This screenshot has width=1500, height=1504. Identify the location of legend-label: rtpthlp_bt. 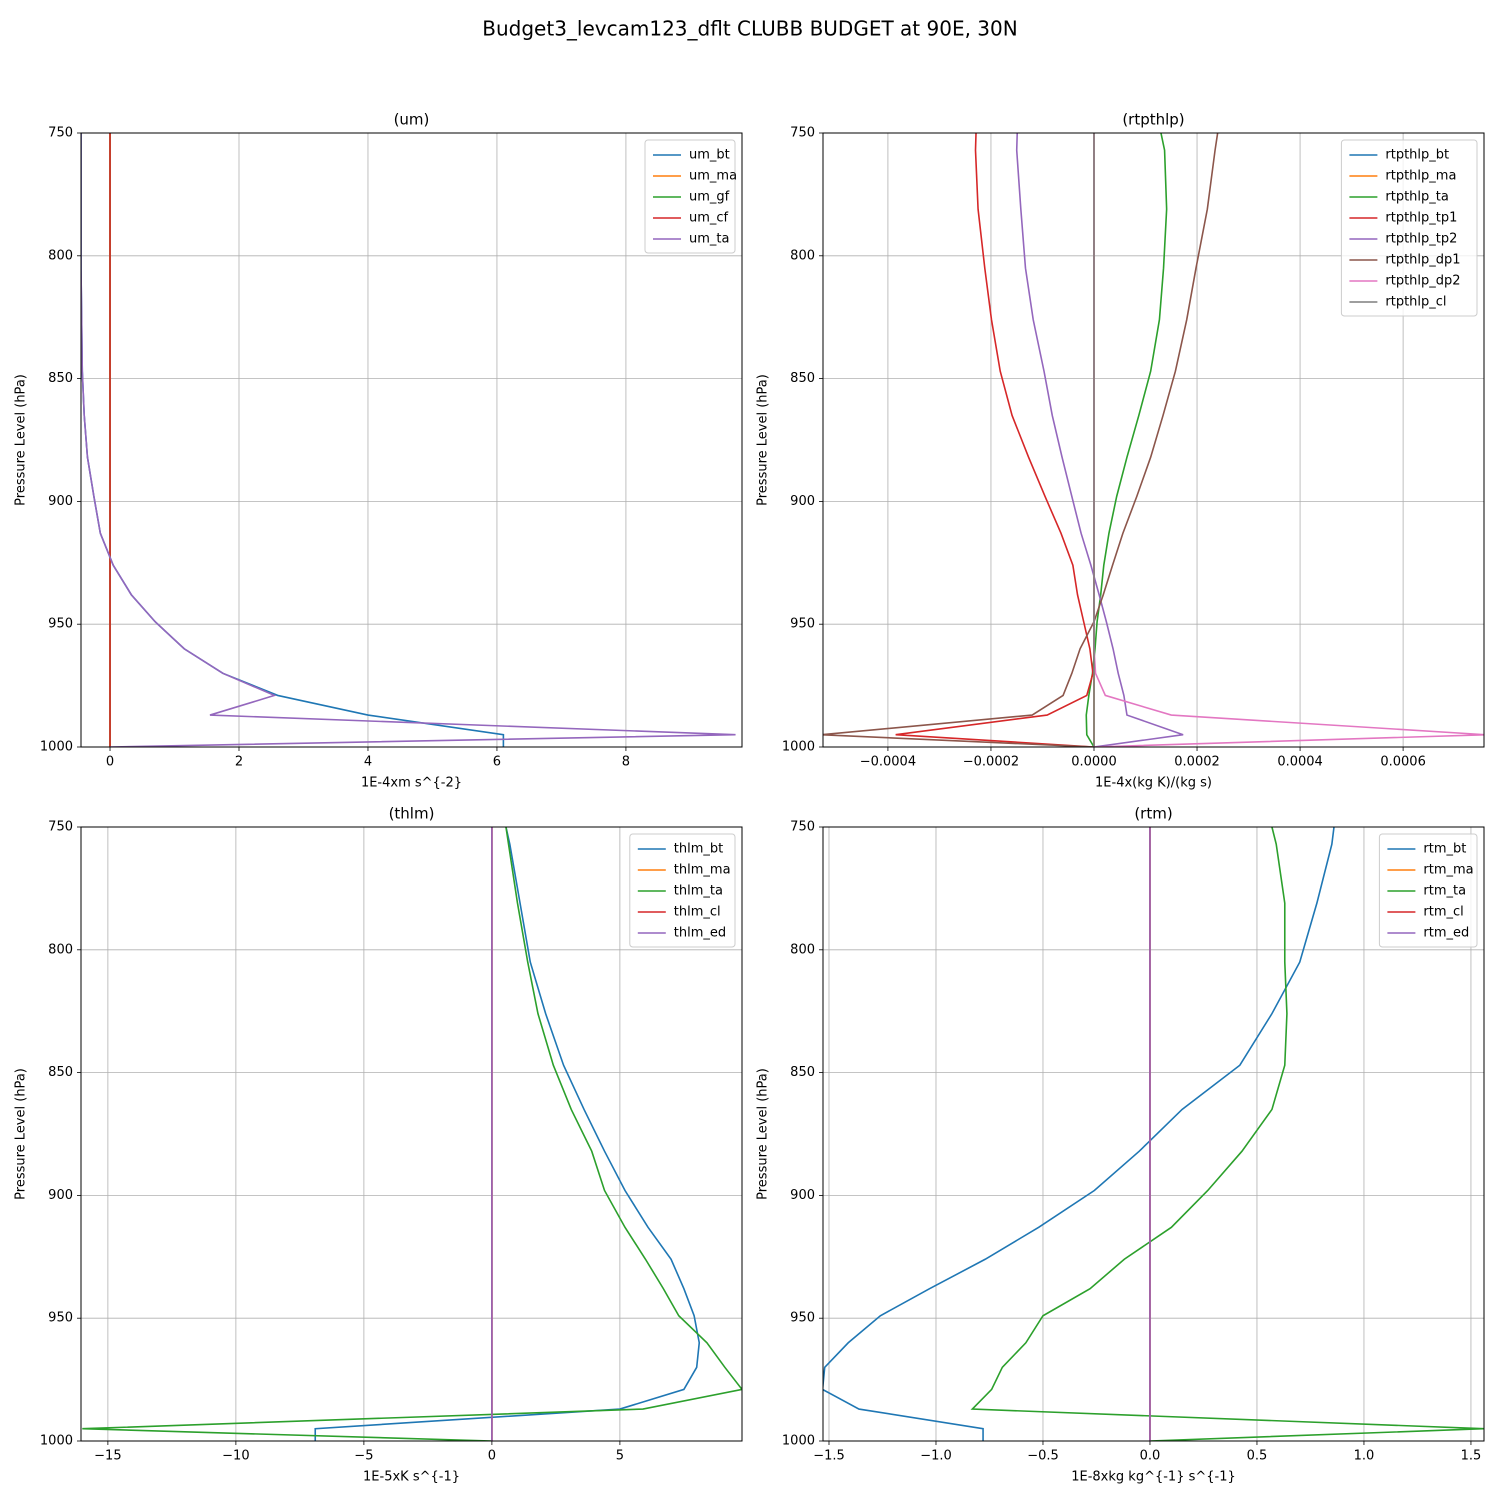
(1417, 155).